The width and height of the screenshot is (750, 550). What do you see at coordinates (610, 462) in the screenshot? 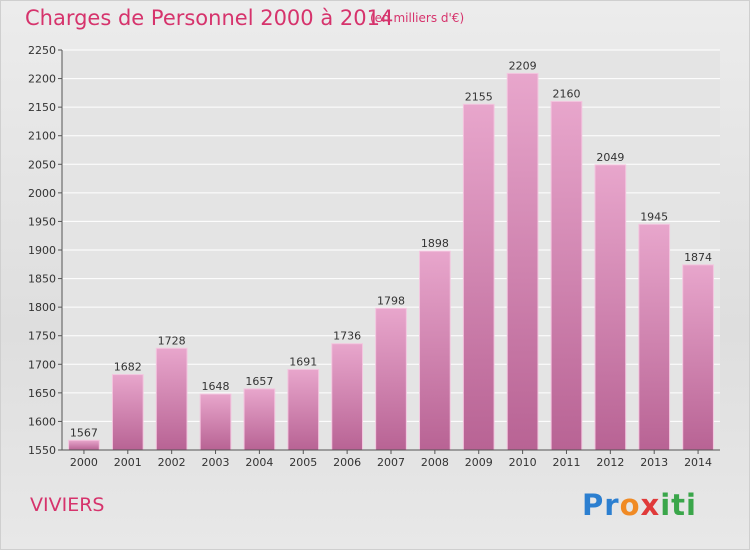
I see `x-tick-label-2012: 2012` at bounding box center [610, 462].